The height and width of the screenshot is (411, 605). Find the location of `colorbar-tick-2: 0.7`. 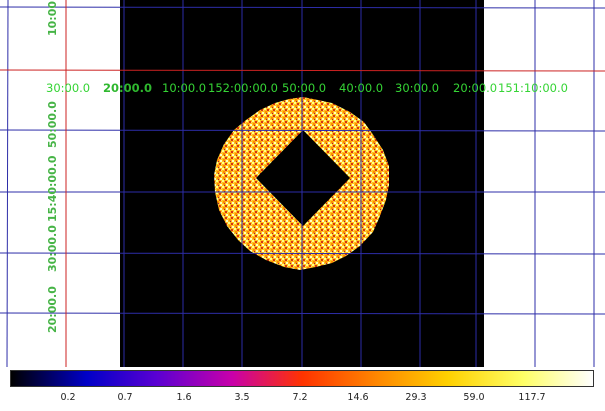

colorbar-tick-2: 0.7 is located at coordinates (125, 397).